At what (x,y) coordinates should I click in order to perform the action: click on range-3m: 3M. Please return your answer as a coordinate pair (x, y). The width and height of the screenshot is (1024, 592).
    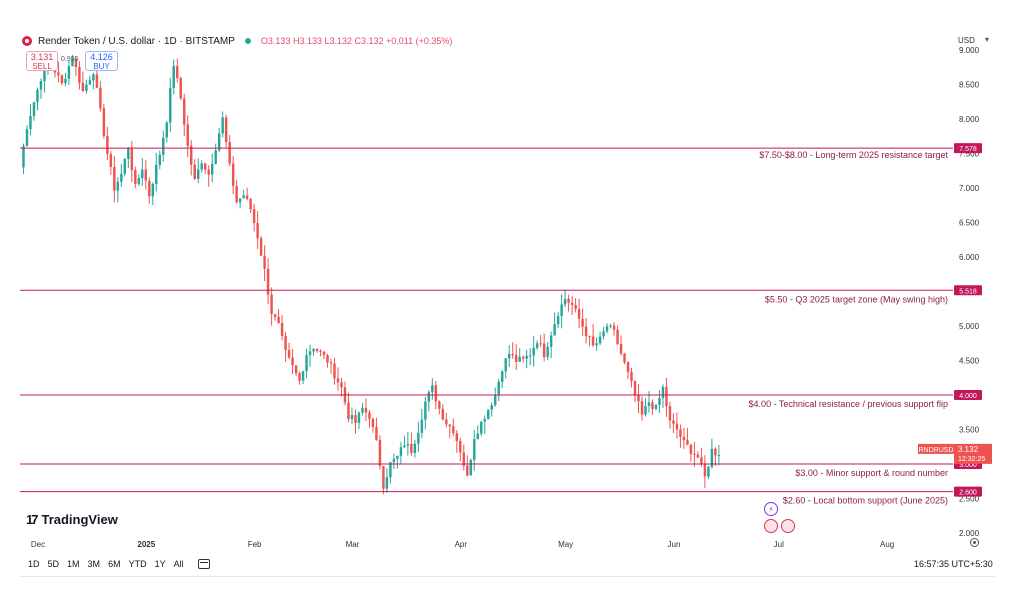
    Looking at the image, I should click on (94, 564).